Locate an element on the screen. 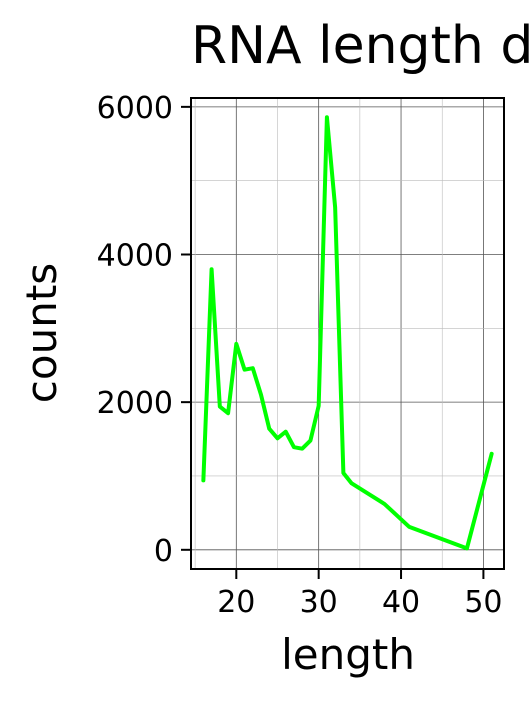 The width and height of the screenshot is (529, 701). x-tick-label: 20 is located at coordinates (236, 602).